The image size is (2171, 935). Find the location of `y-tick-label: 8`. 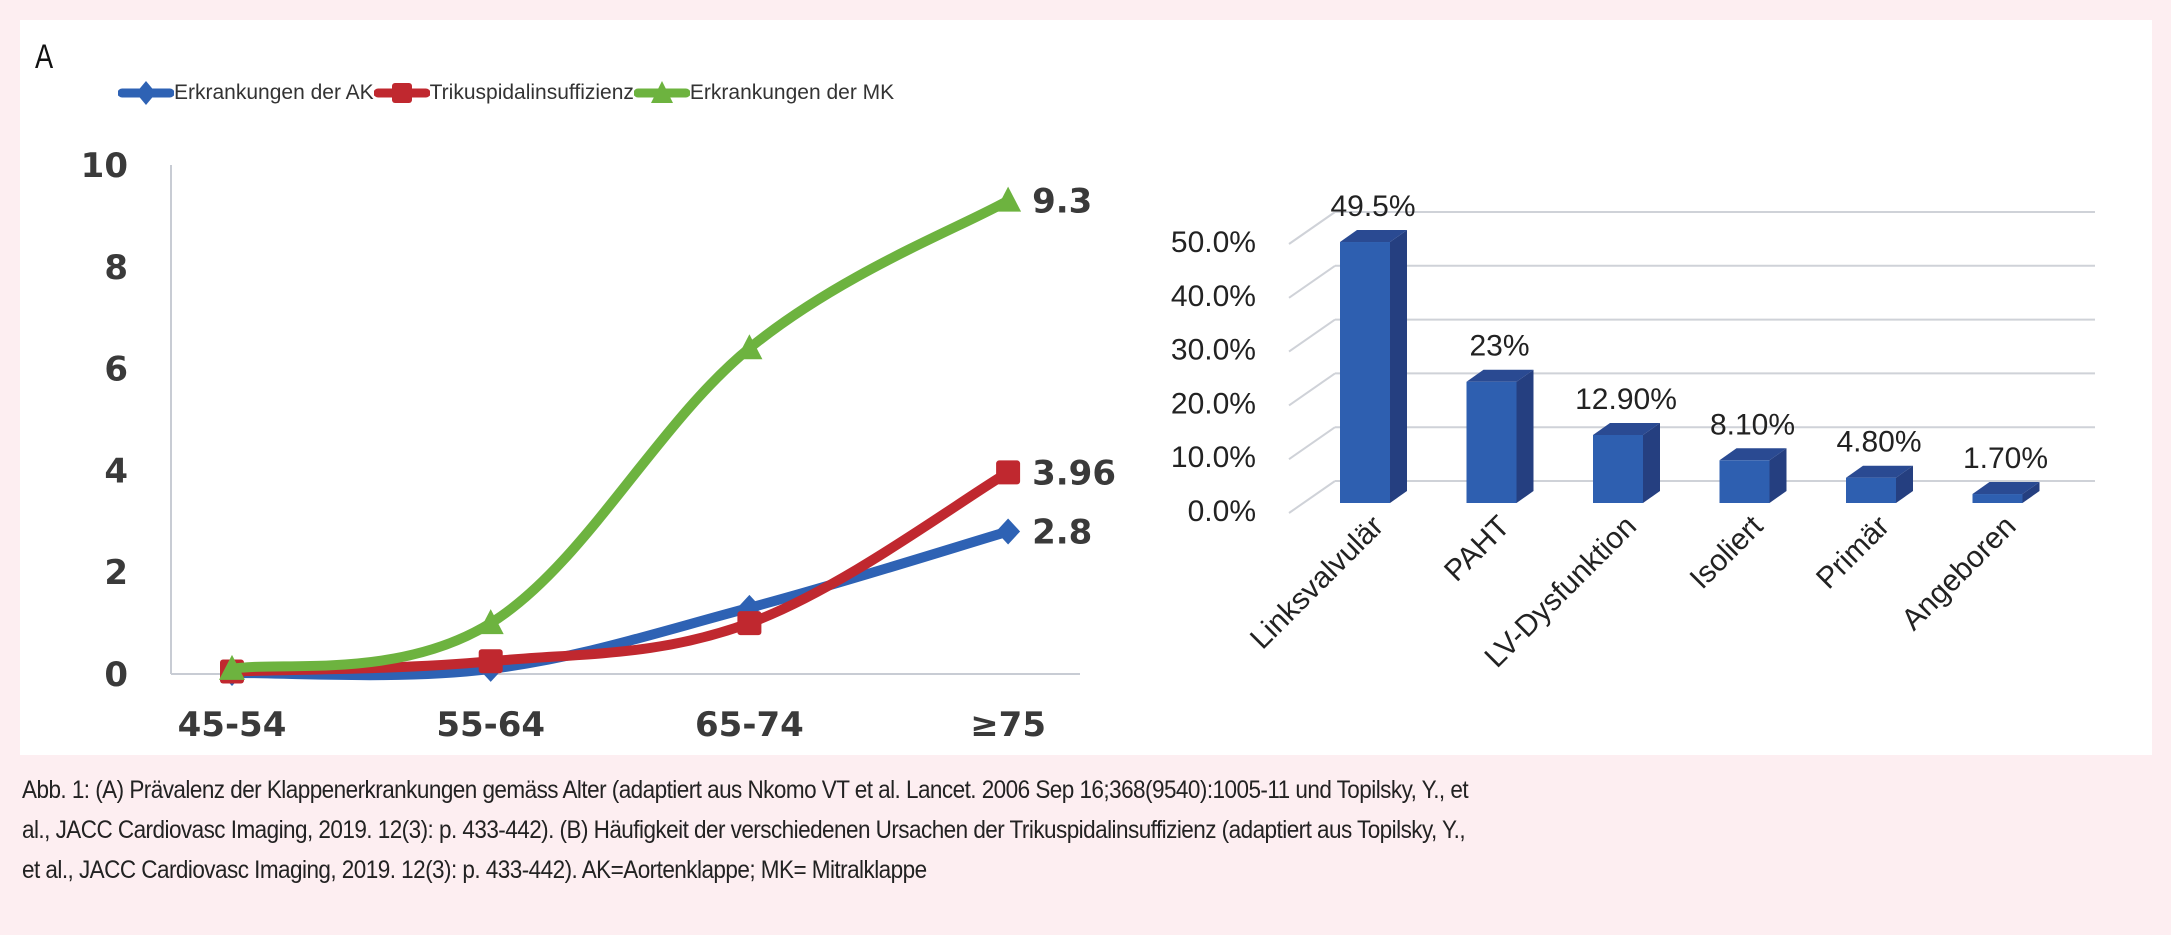

y-tick-label: 8 is located at coordinates (116, 268).